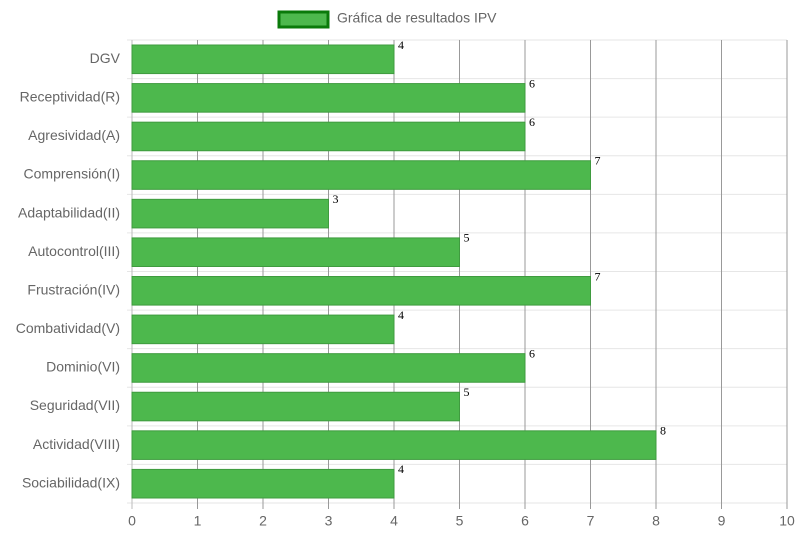  I want to click on x-tick-label: 1, so click(198, 521).